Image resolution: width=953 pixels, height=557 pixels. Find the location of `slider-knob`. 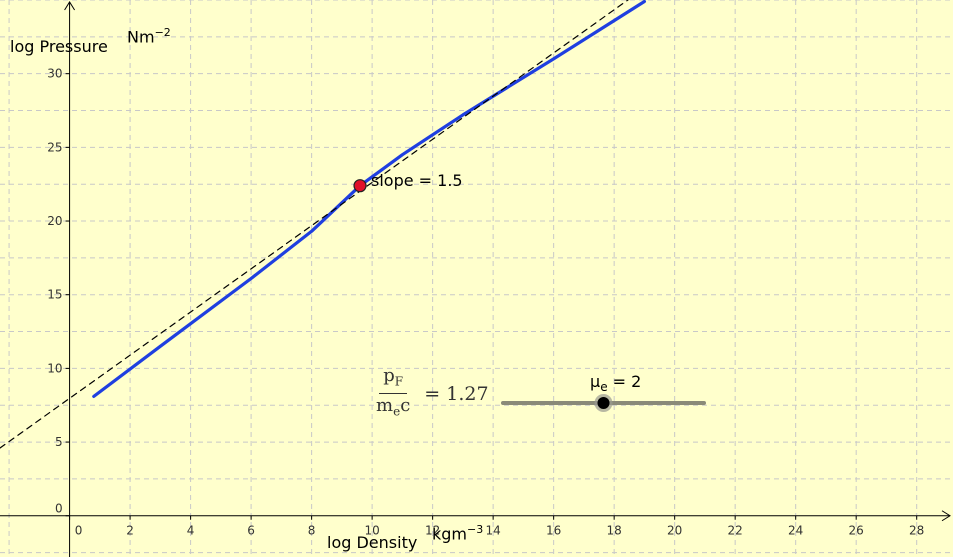

slider-knob is located at coordinates (603, 403).